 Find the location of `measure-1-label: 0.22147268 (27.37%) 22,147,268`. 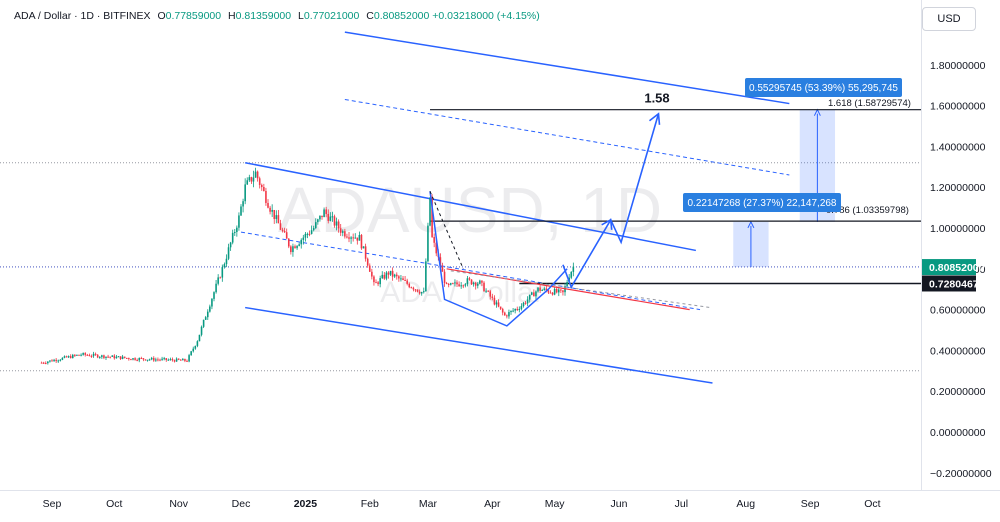

measure-1-label: 0.22147268 (27.37%) 22,147,268 is located at coordinates (761, 203).